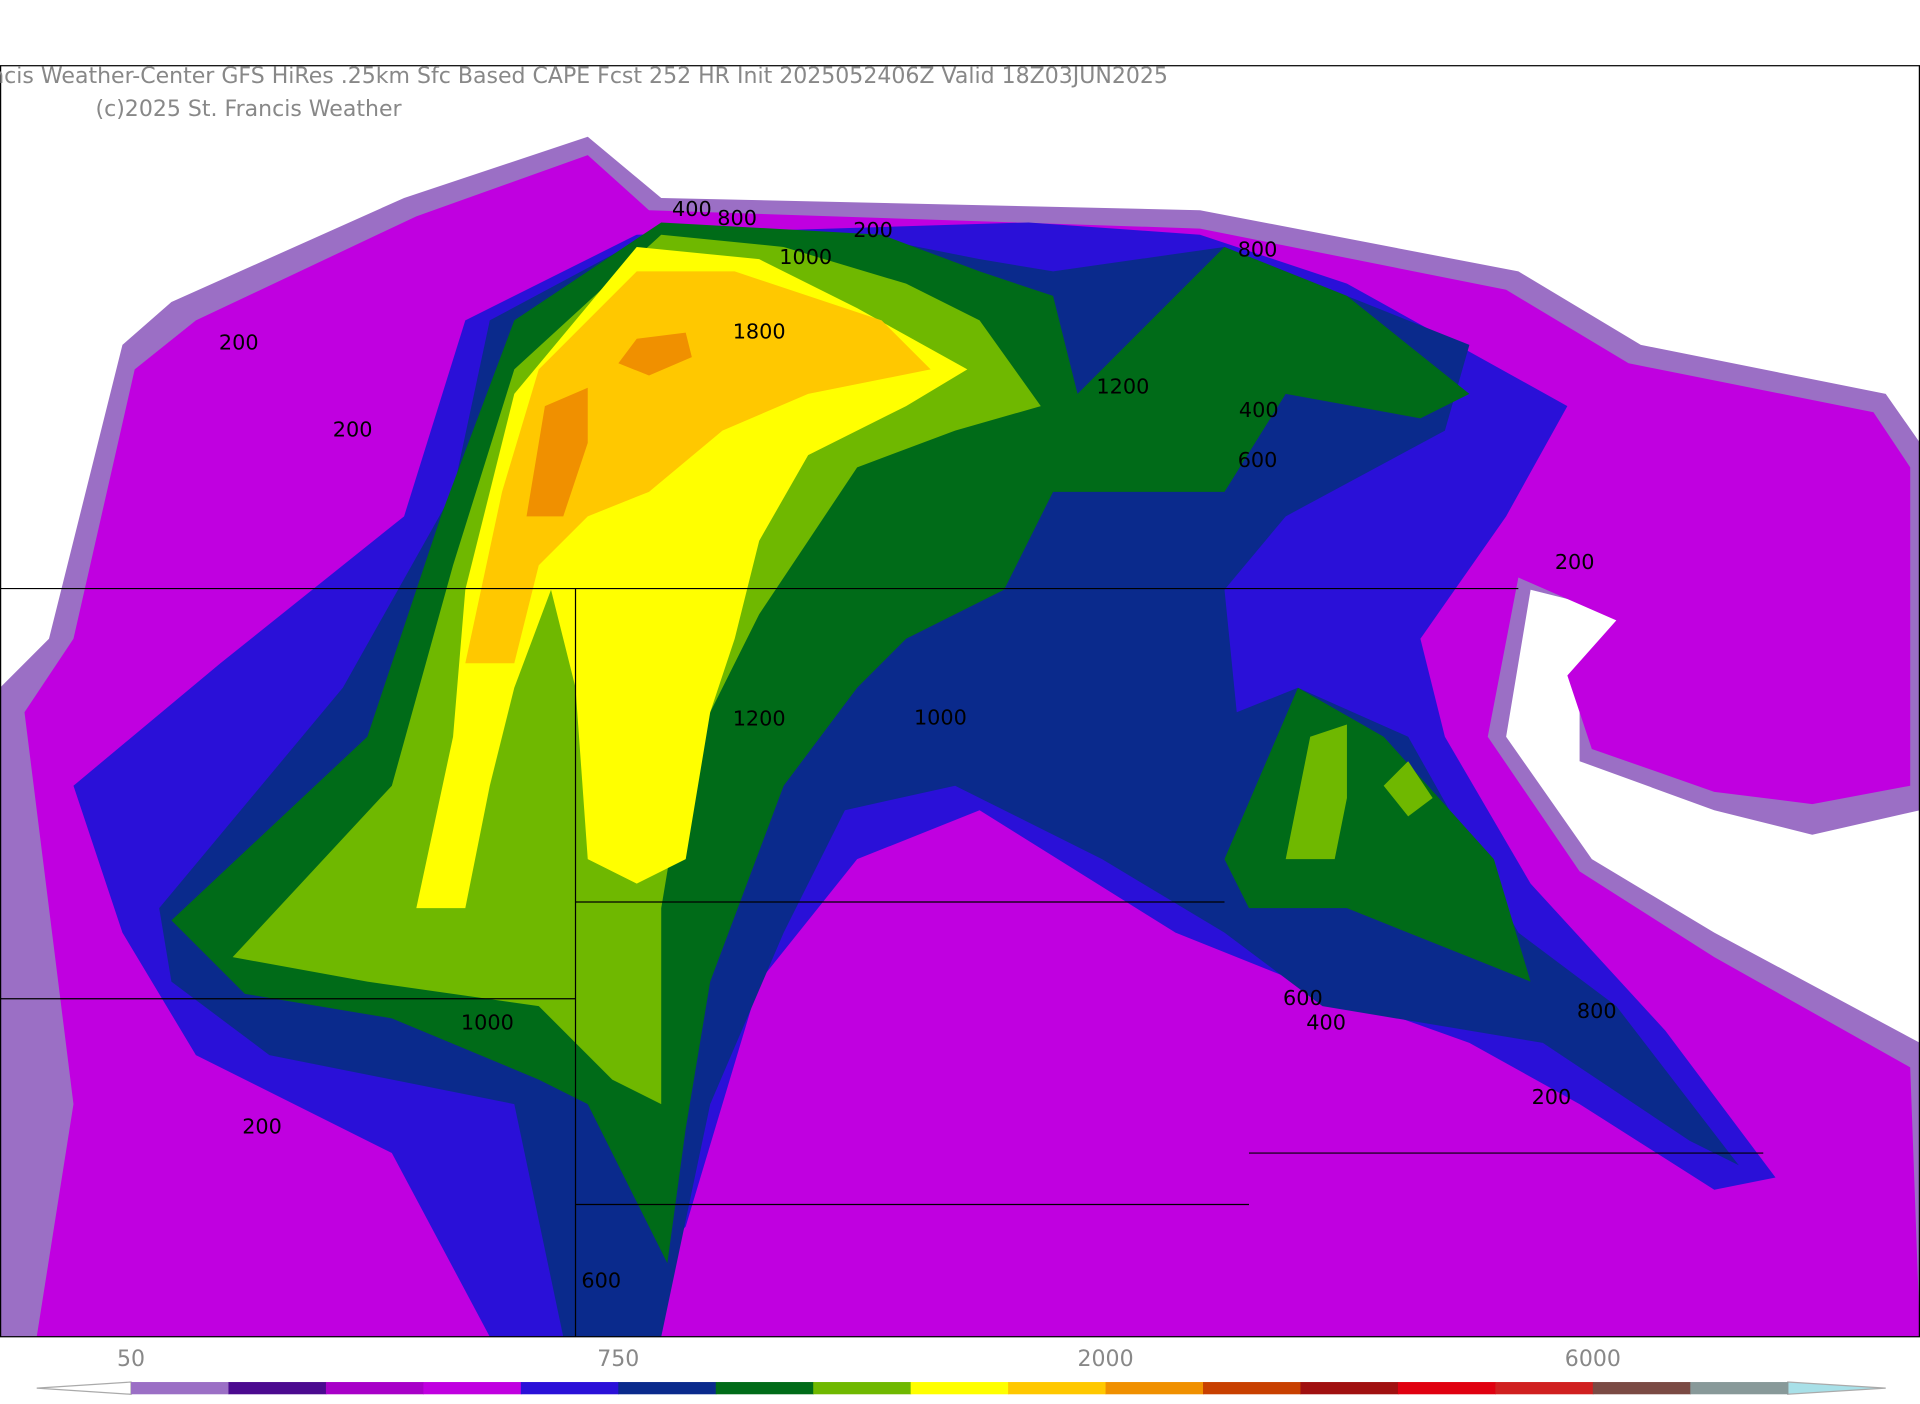  What do you see at coordinates (759, 332) in the screenshot?
I see `contour-label: 1800` at bounding box center [759, 332].